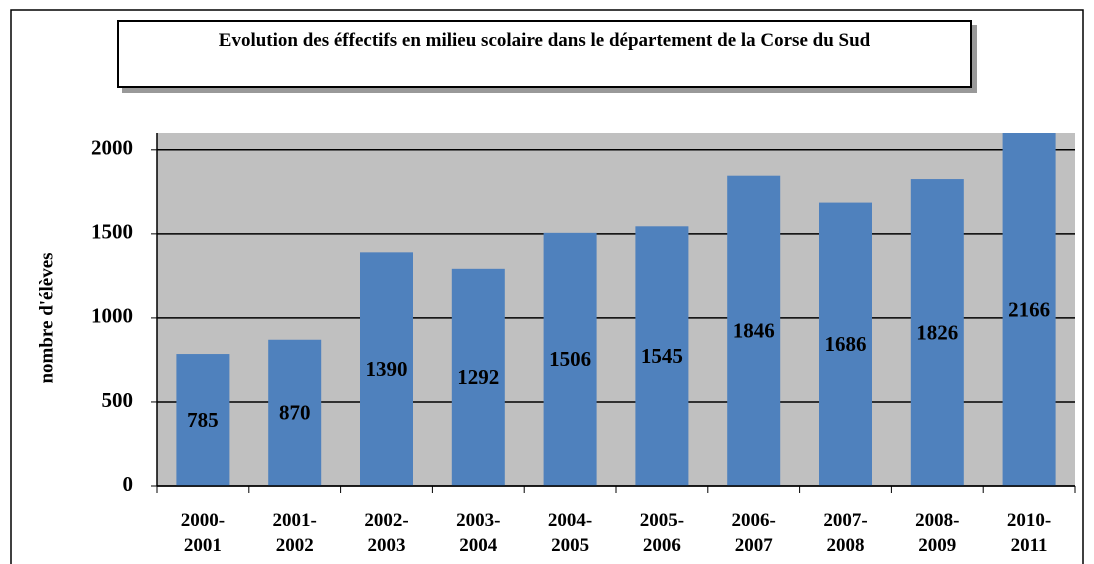  I want to click on x-tick-label: 2005-2006, so click(662, 533).